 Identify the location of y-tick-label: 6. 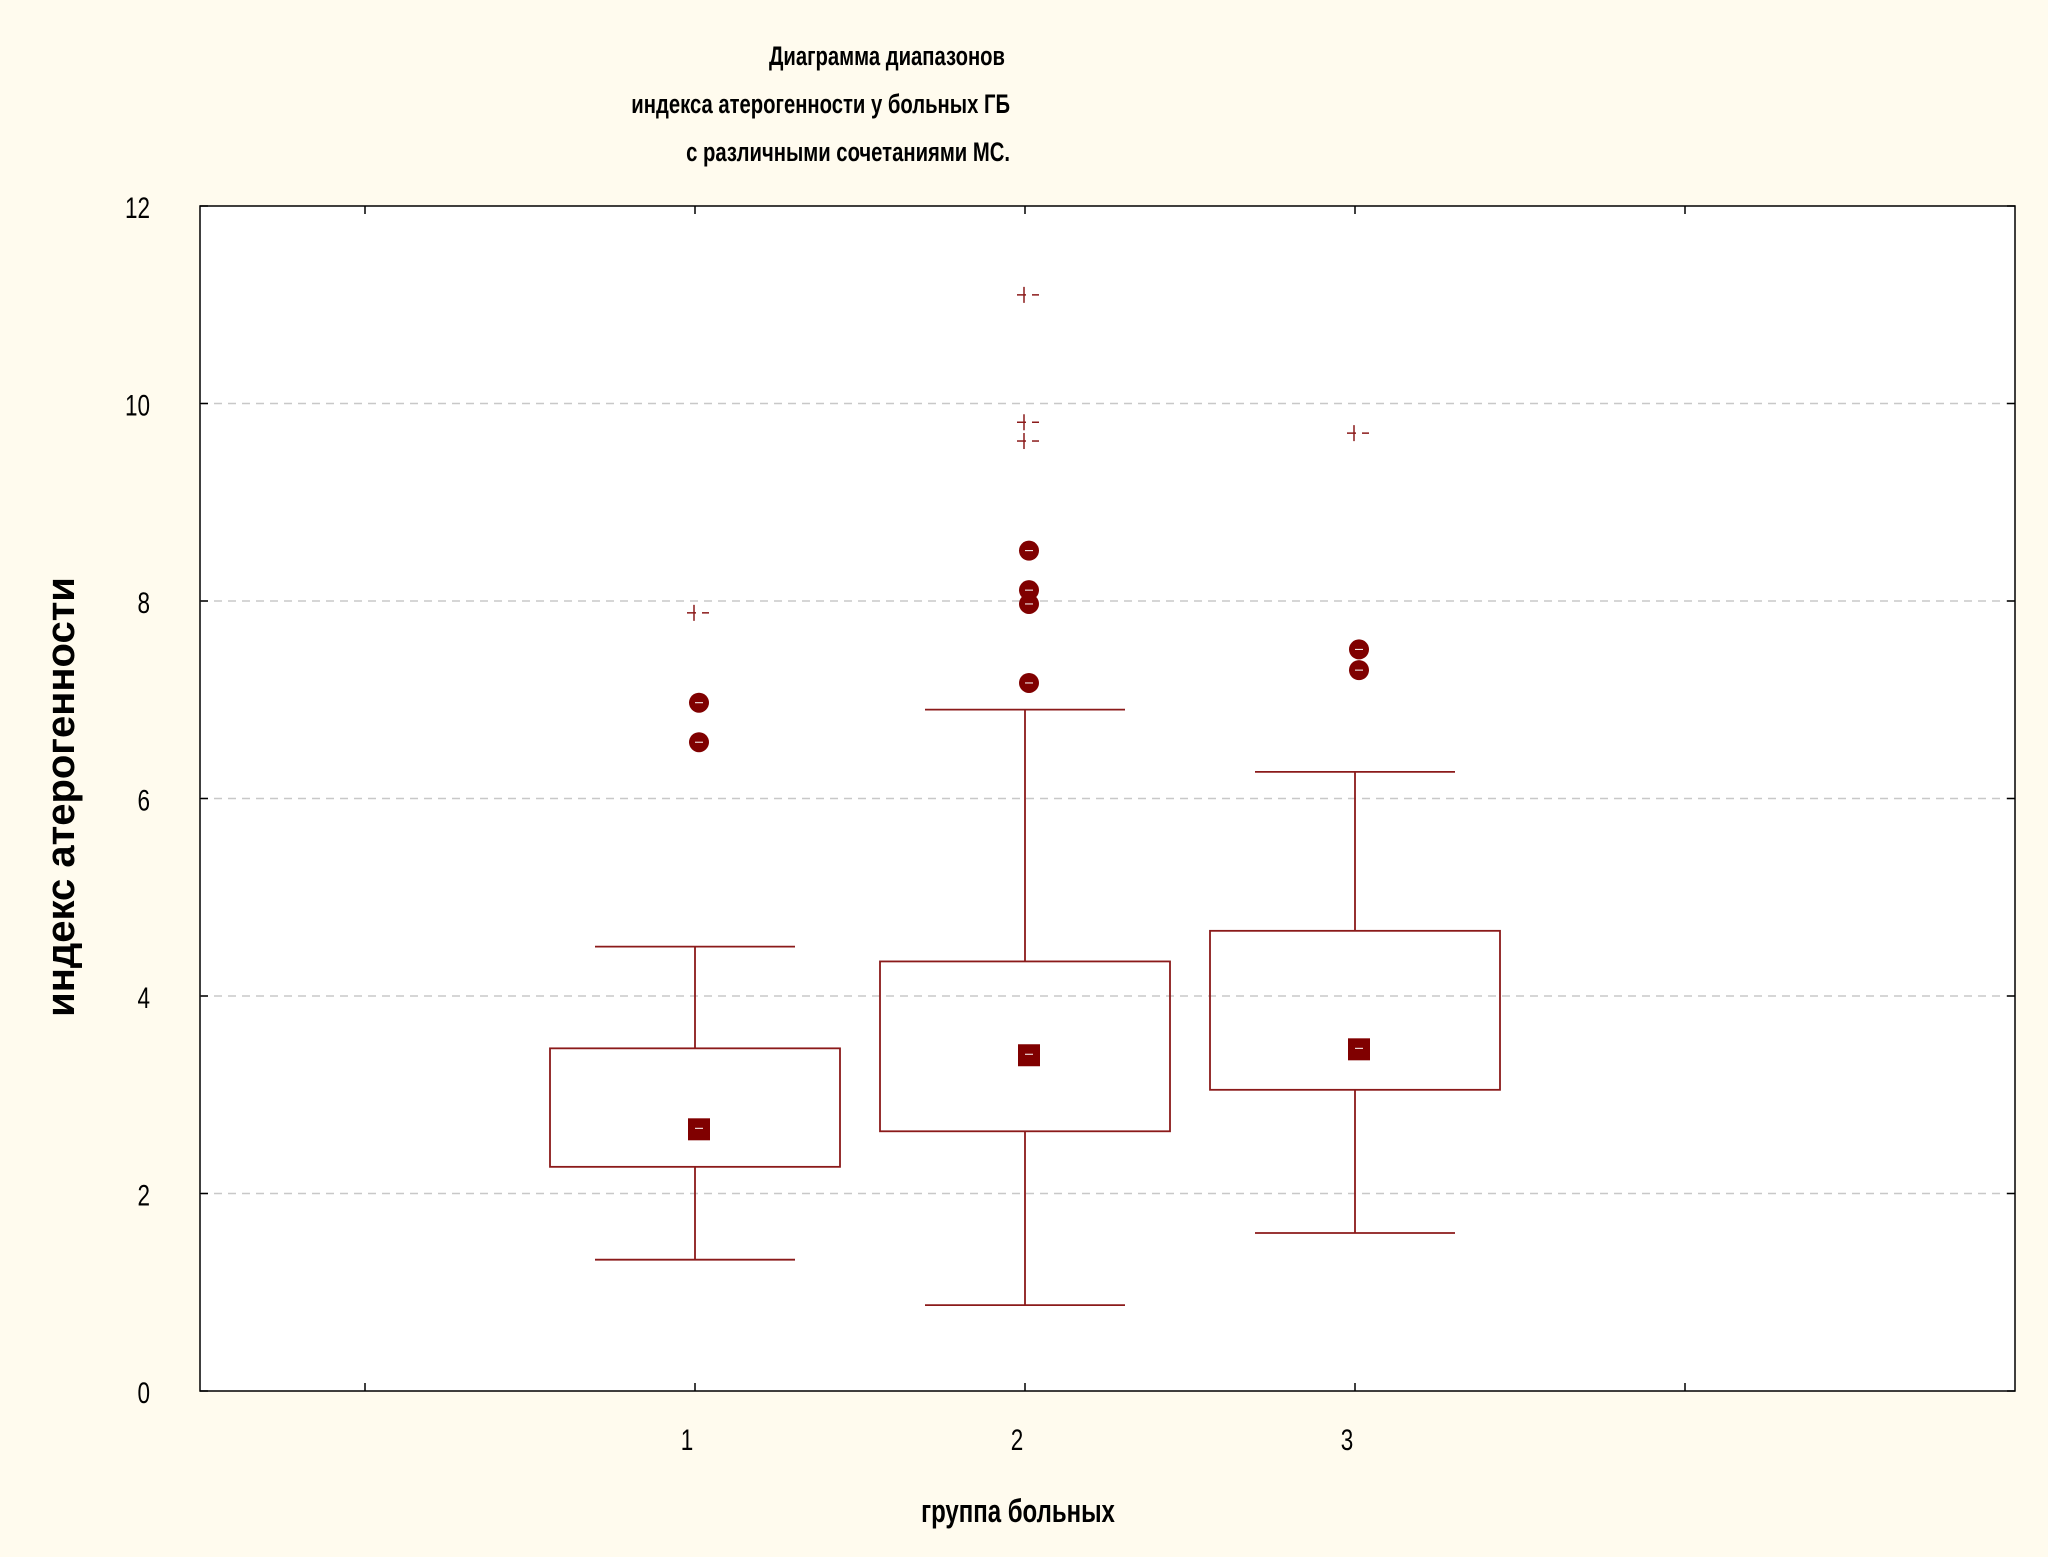
(143, 800).